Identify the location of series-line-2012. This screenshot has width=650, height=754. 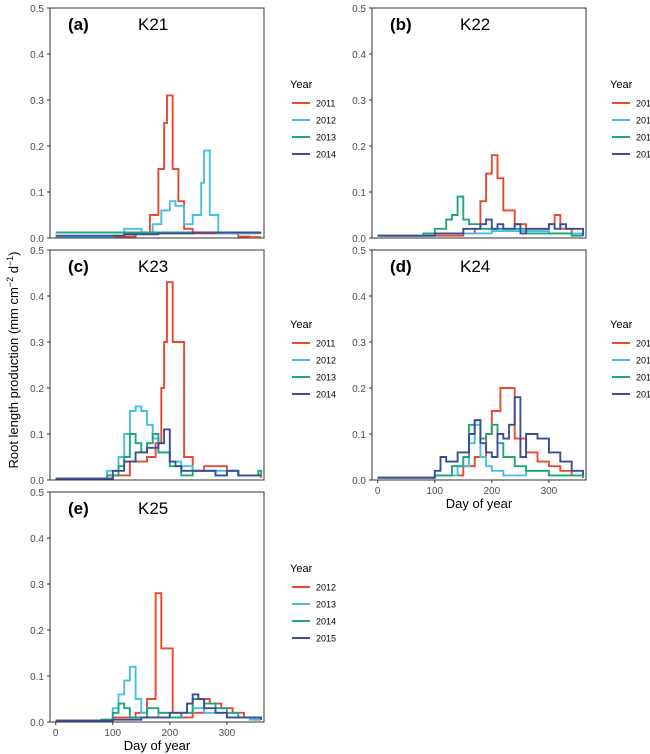
(158, 193).